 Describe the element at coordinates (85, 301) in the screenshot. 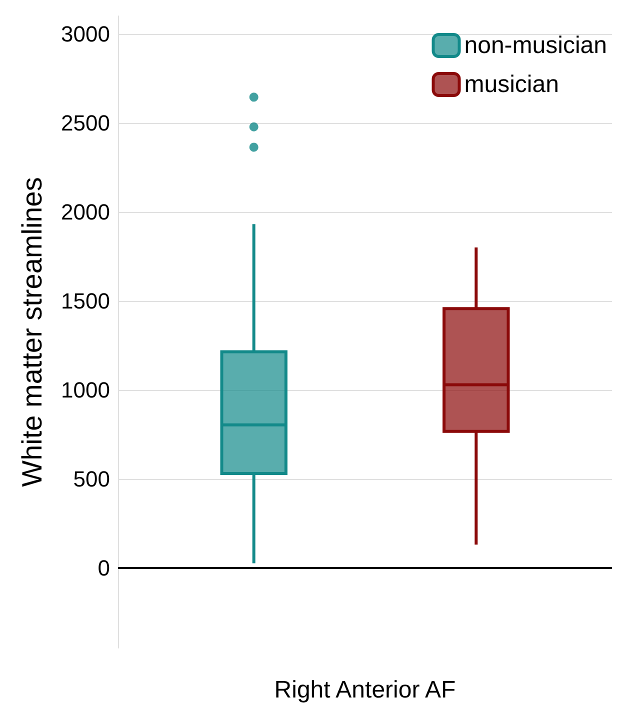

I see `y-tick-label: 1500` at that location.